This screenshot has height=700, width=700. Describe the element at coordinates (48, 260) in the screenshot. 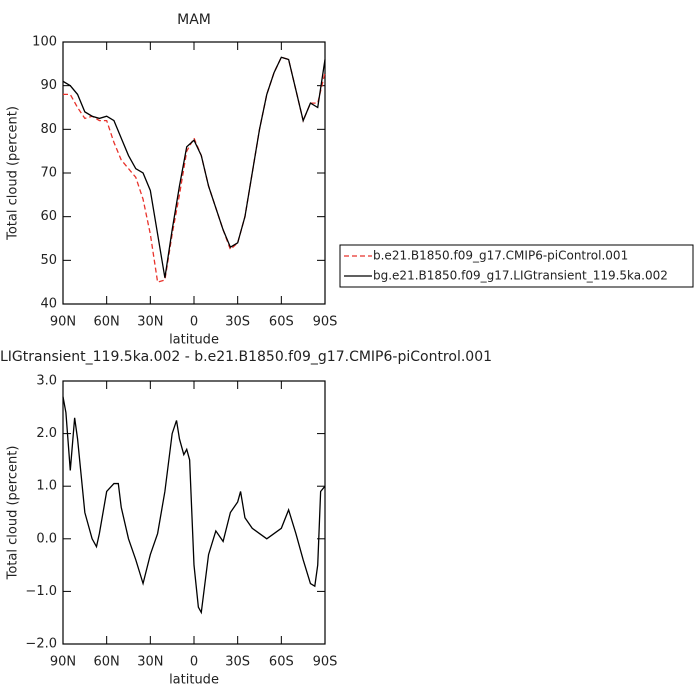

I see `y-tick-label: 50` at that location.